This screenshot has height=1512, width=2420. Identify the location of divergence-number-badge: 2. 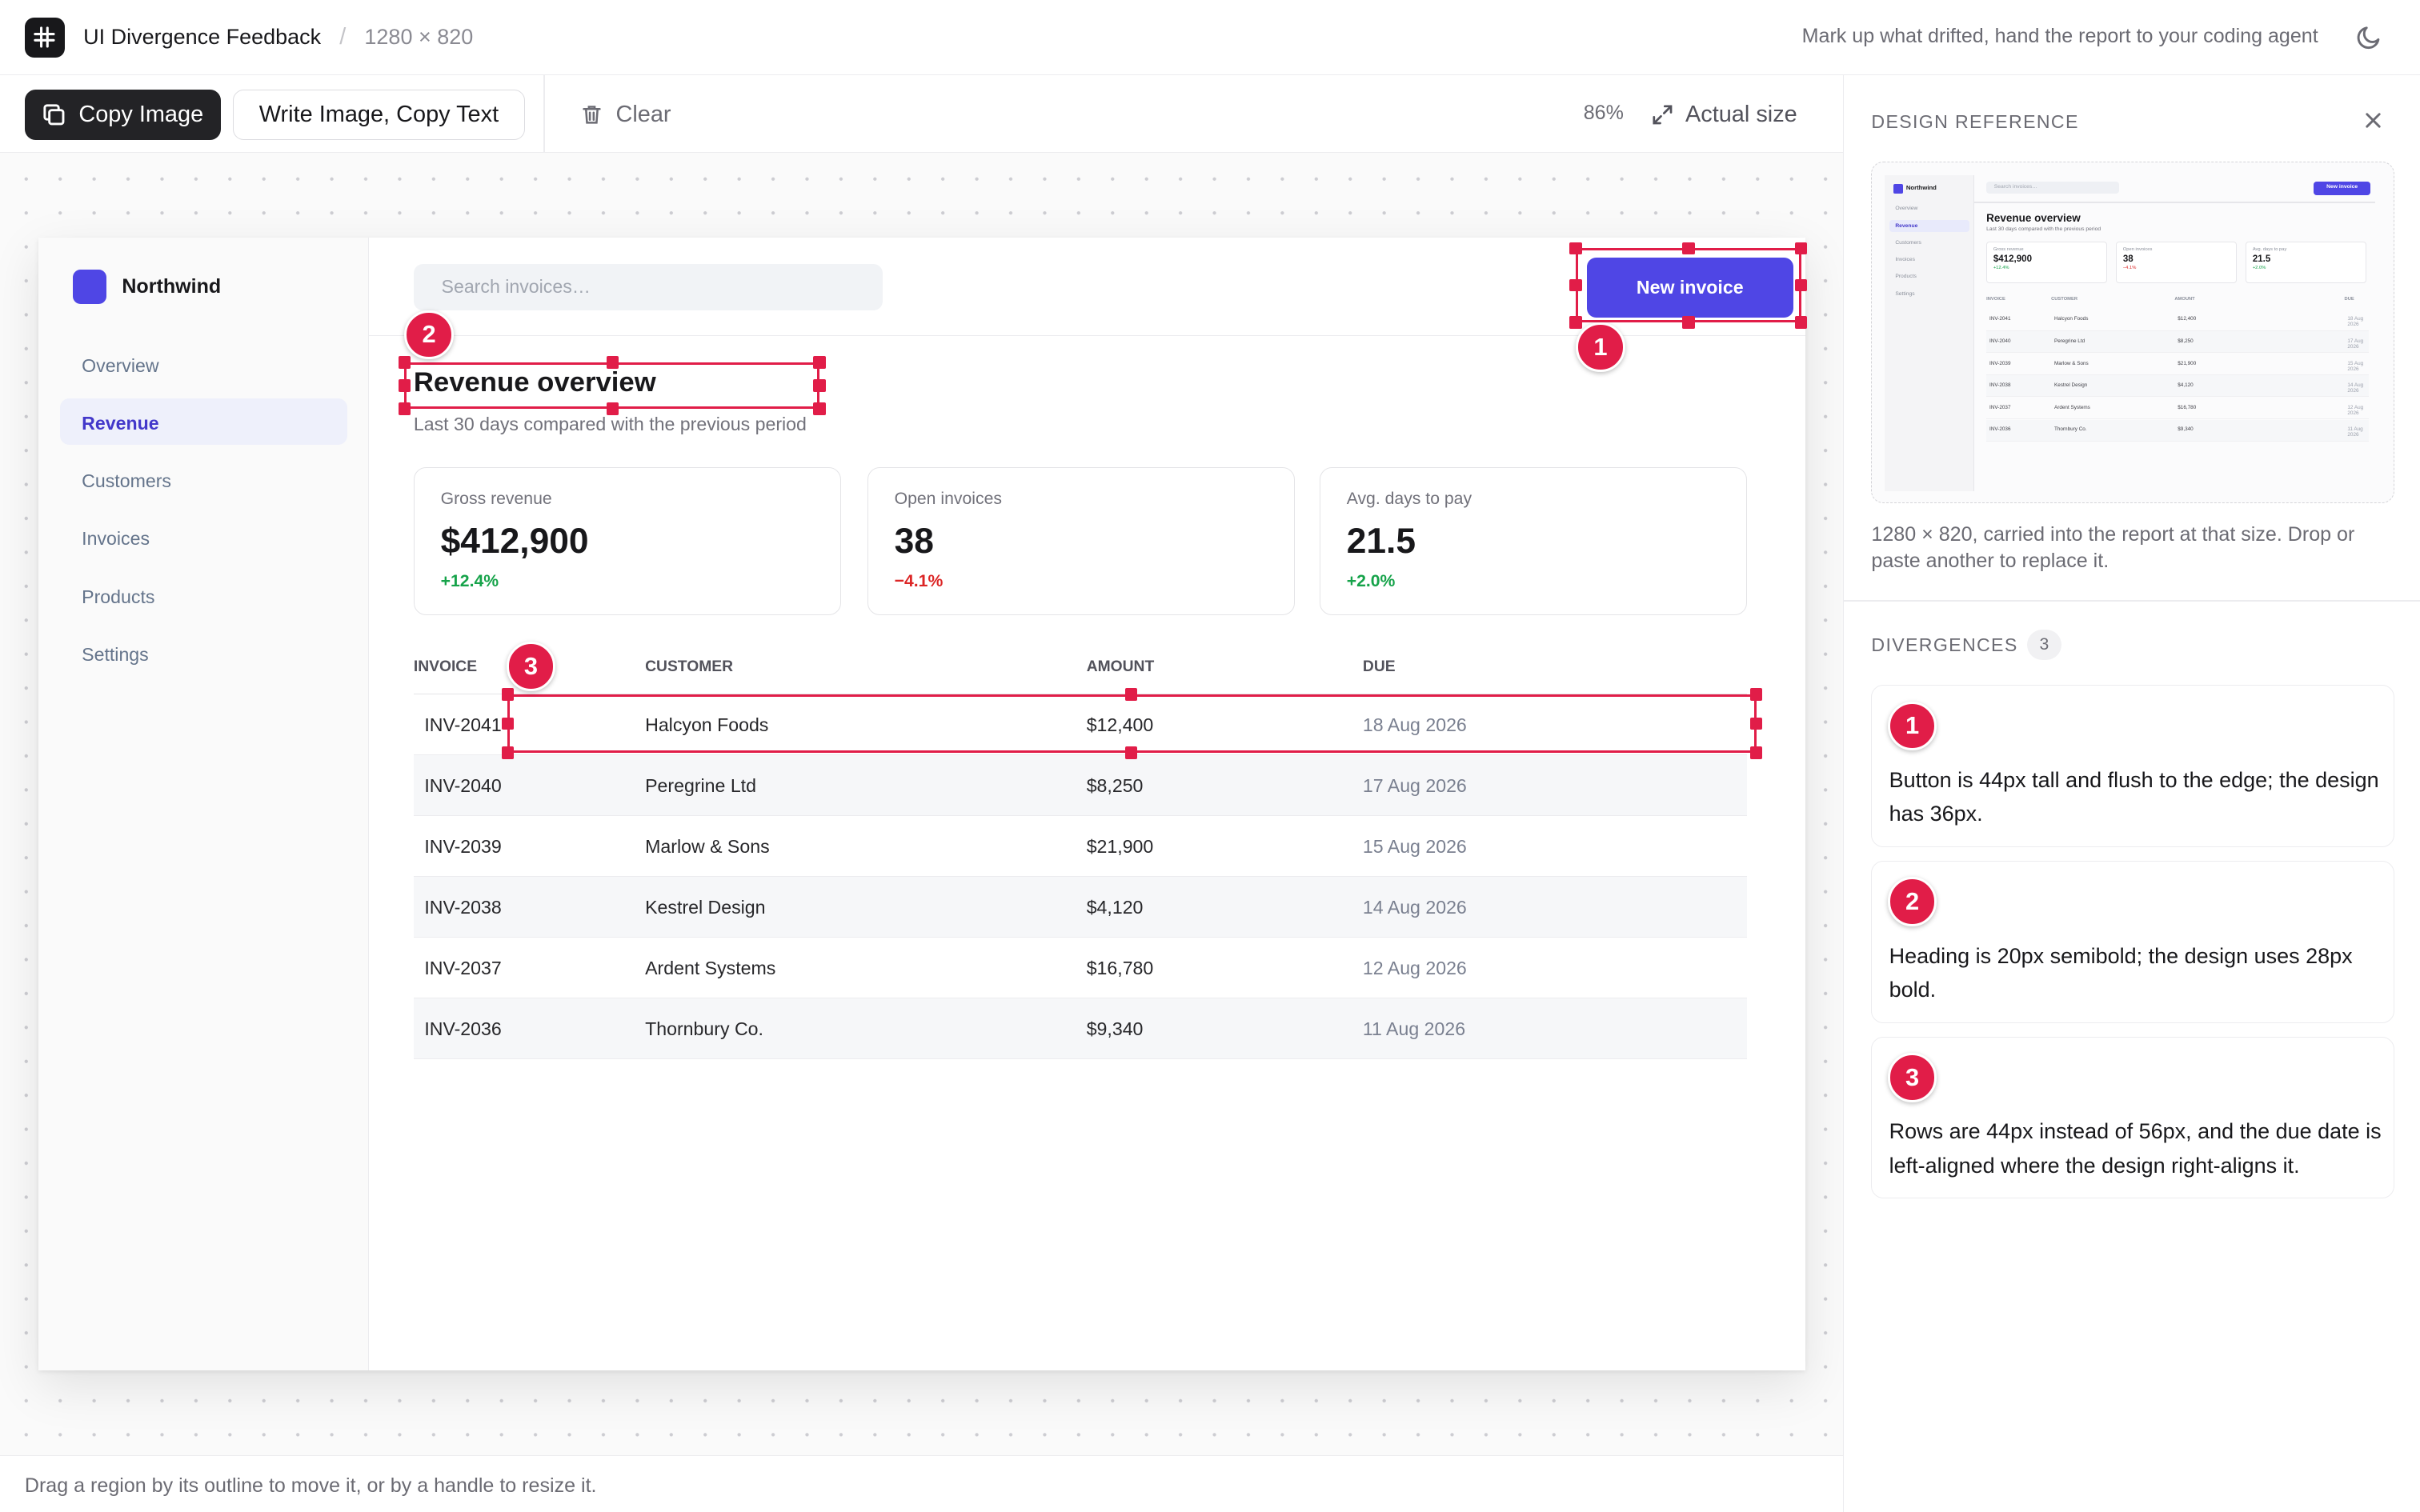
(1912, 902).